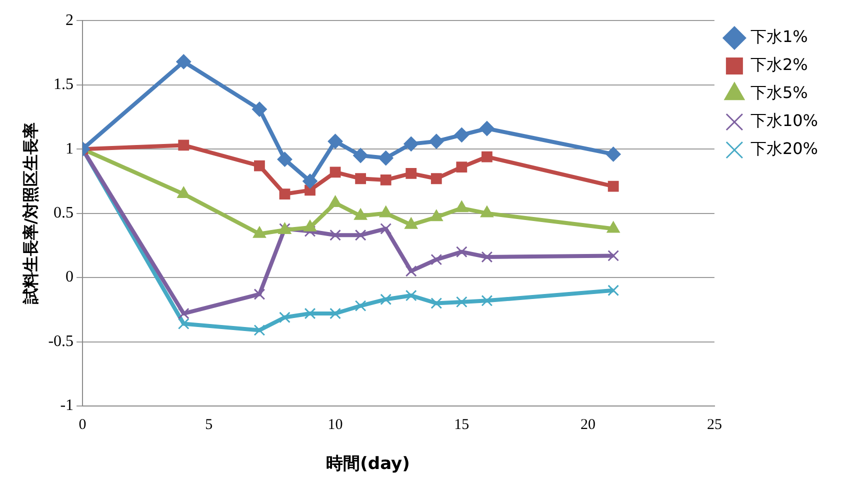 The height and width of the screenshot is (493, 848). I want to click on y-axis-title: 試料生長率/対照区生長率, so click(30, 214).